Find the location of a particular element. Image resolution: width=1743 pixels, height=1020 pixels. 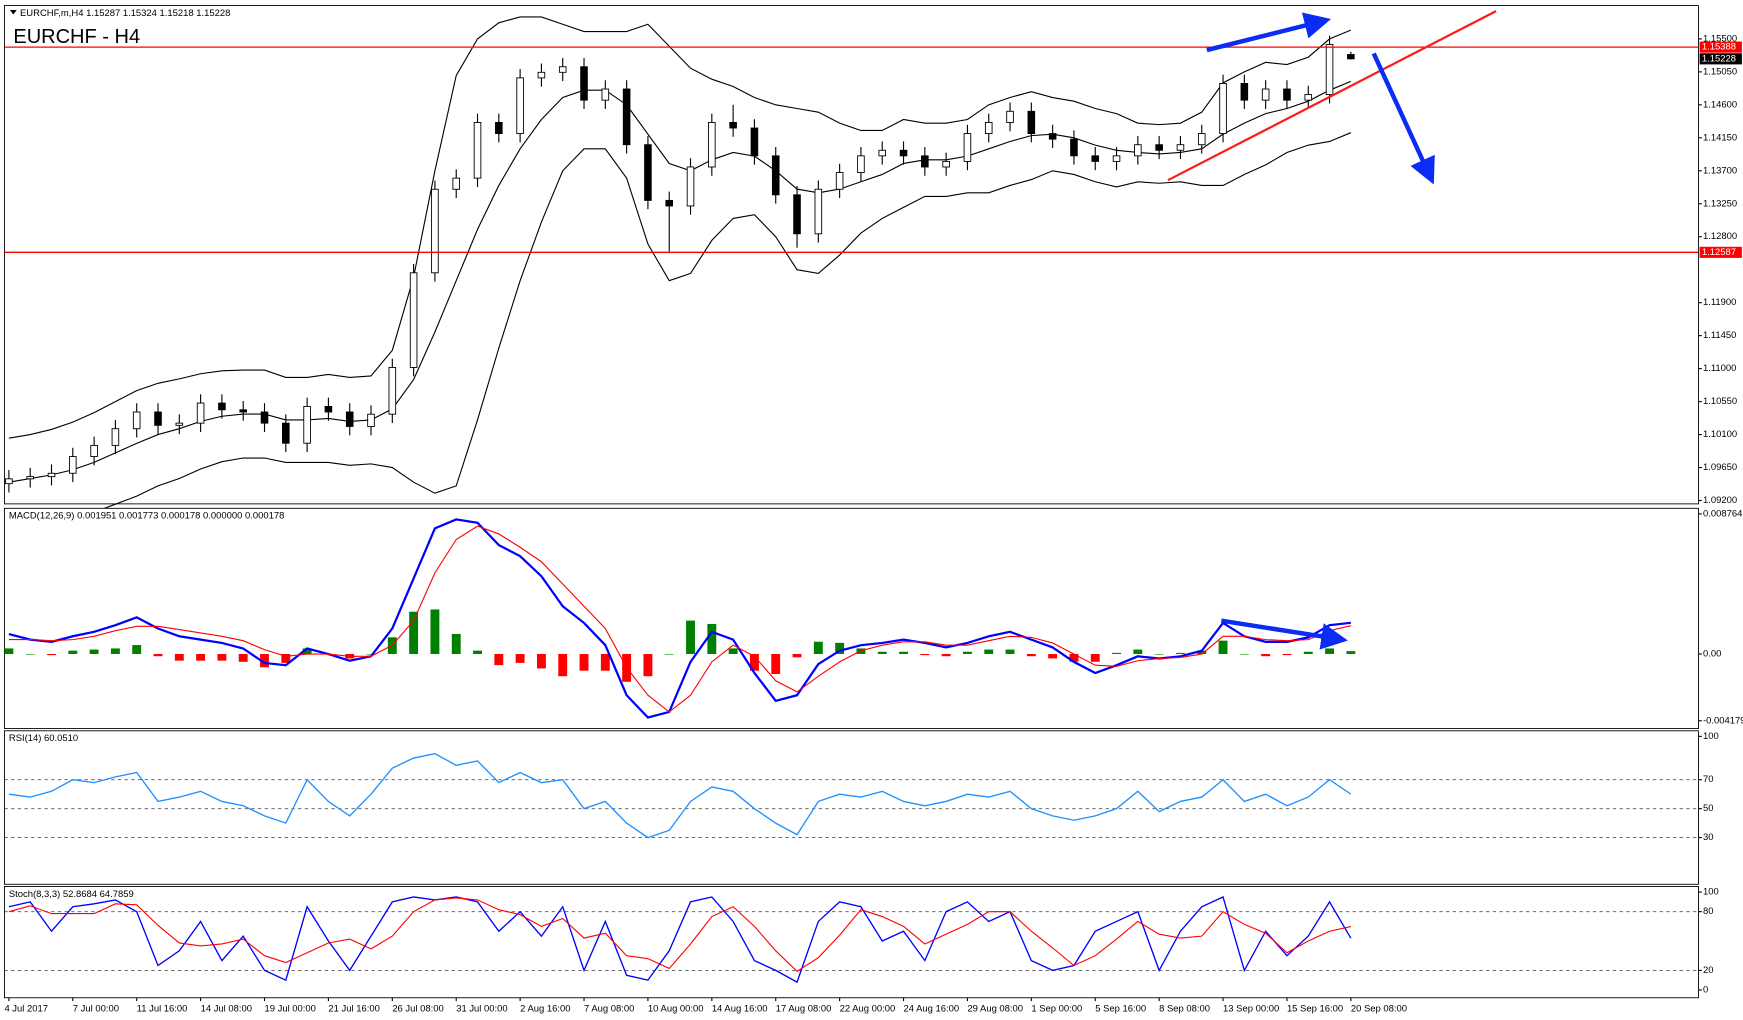

y-tick-label: 1.10550 is located at coordinates (1720, 401).